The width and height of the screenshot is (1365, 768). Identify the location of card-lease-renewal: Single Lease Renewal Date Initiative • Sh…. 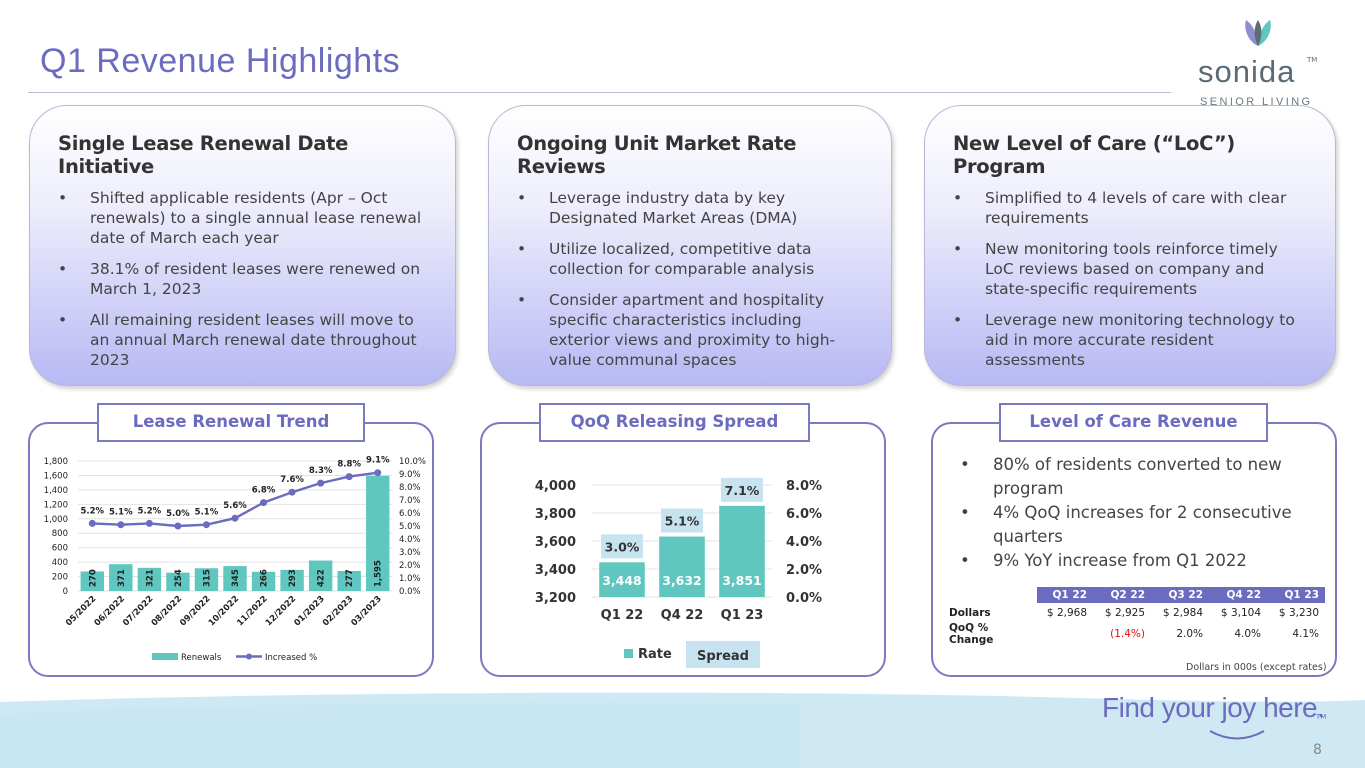
(242, 245).